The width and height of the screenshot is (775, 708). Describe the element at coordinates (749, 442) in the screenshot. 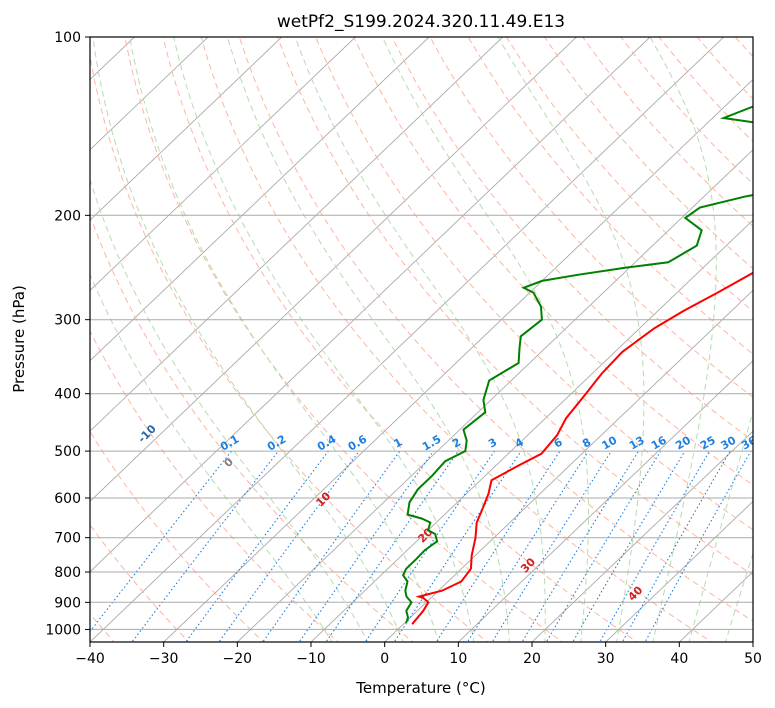

I see `mixing-ratio-label: 36` at that location.